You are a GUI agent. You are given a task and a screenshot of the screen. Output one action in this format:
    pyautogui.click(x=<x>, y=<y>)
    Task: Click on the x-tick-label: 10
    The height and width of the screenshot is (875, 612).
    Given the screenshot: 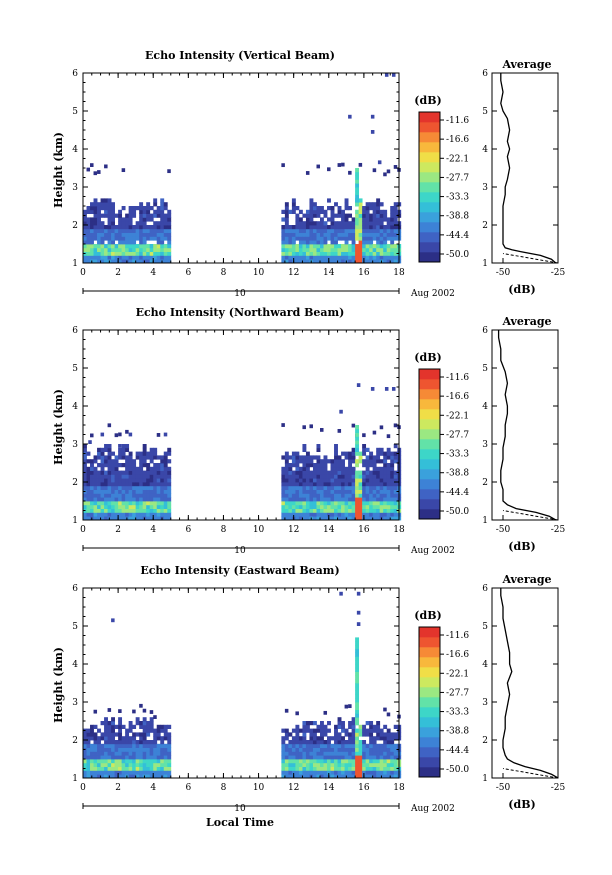 What is the action you would take?
    pyautogui.click(x=259, y=788)
    